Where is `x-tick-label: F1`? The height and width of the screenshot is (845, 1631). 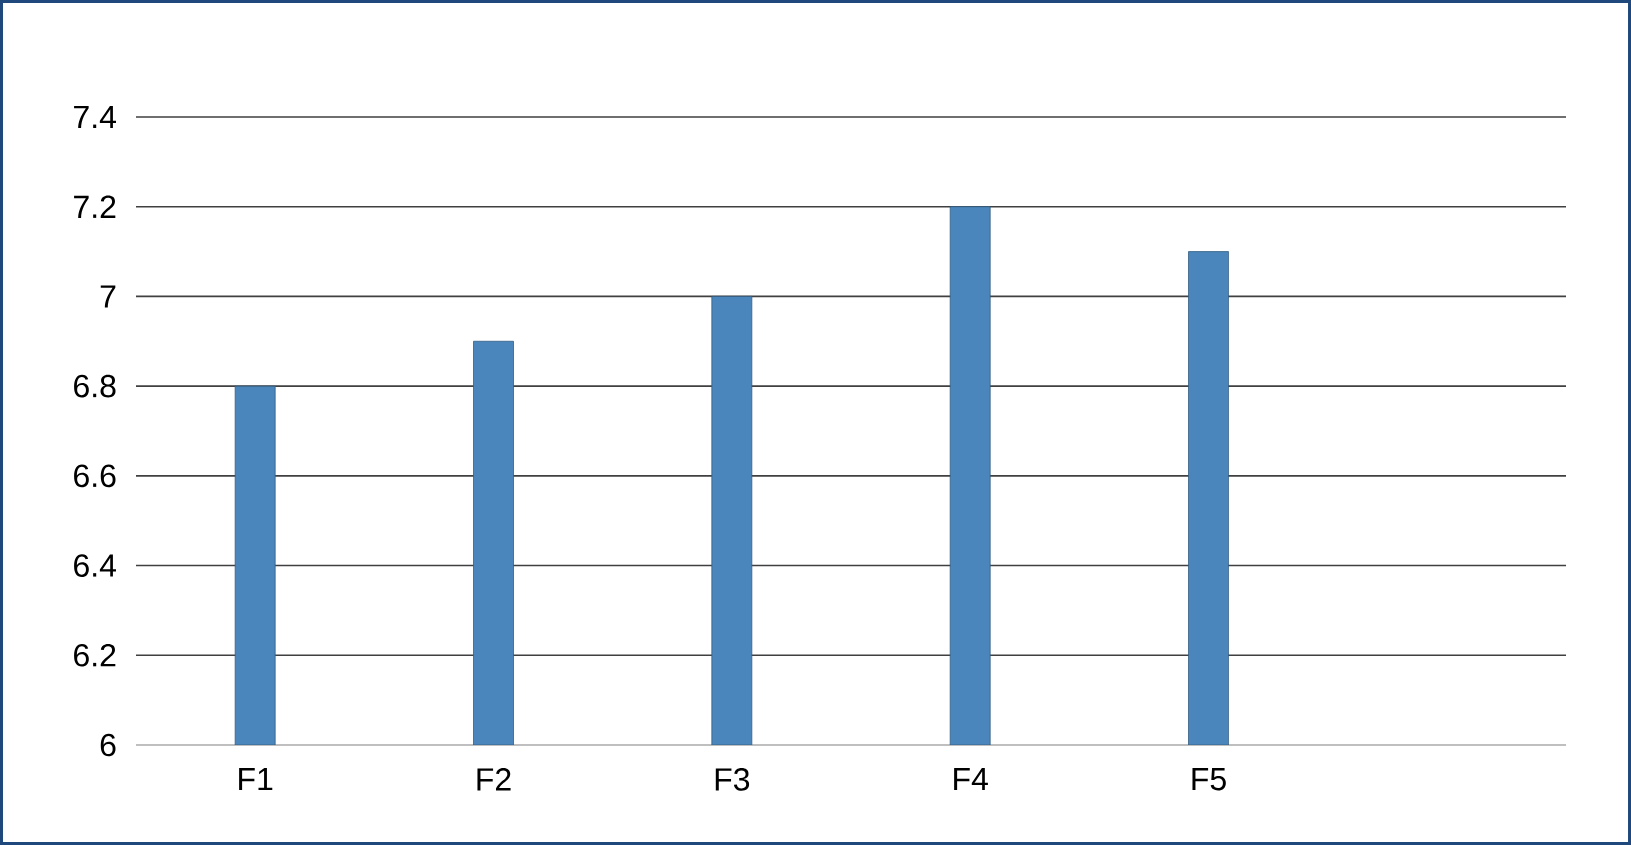 x-tick-label: F1 is located at coordinates (256, 779).